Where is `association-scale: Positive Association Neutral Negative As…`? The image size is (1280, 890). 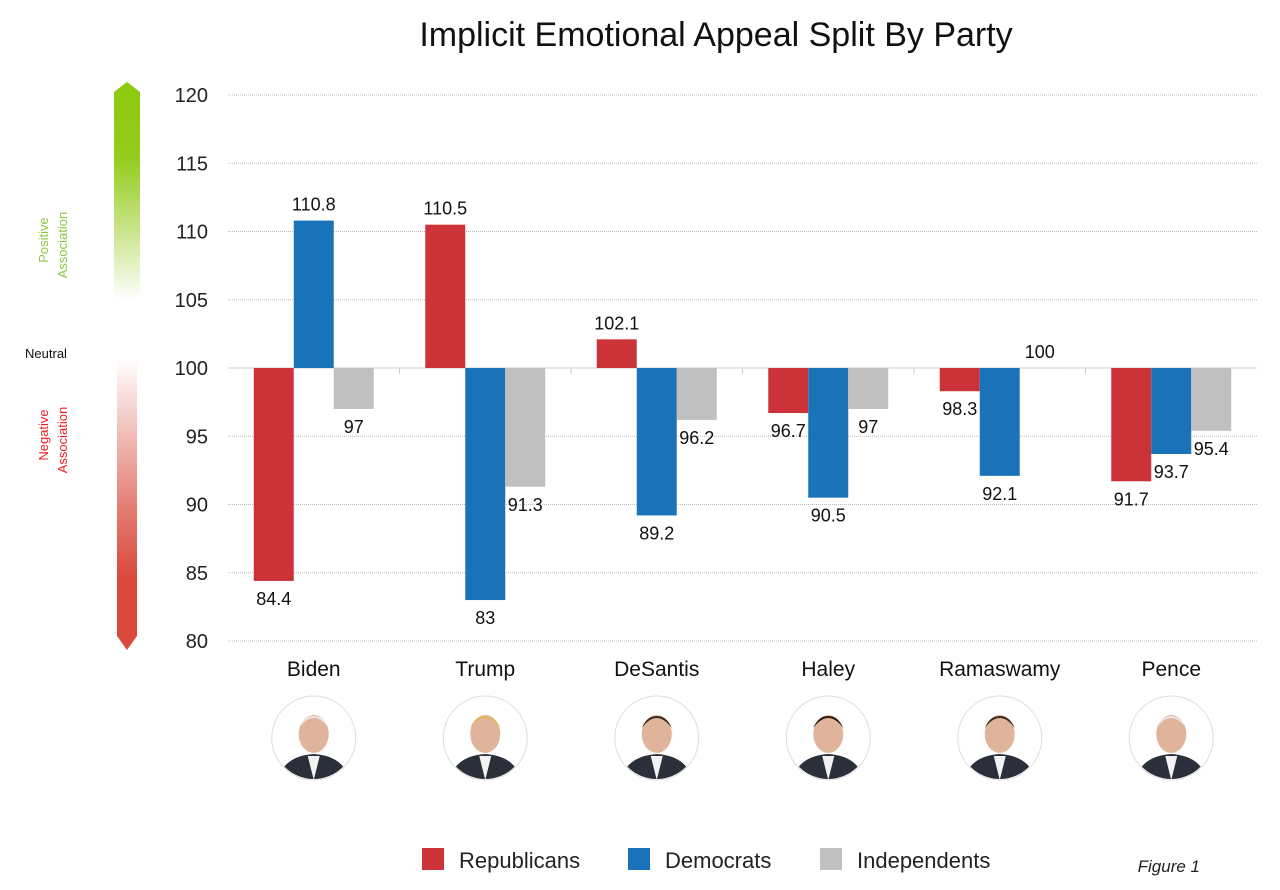
association-scale: Positive Association Neutral Negative As… is located at coordinates (82, 366).